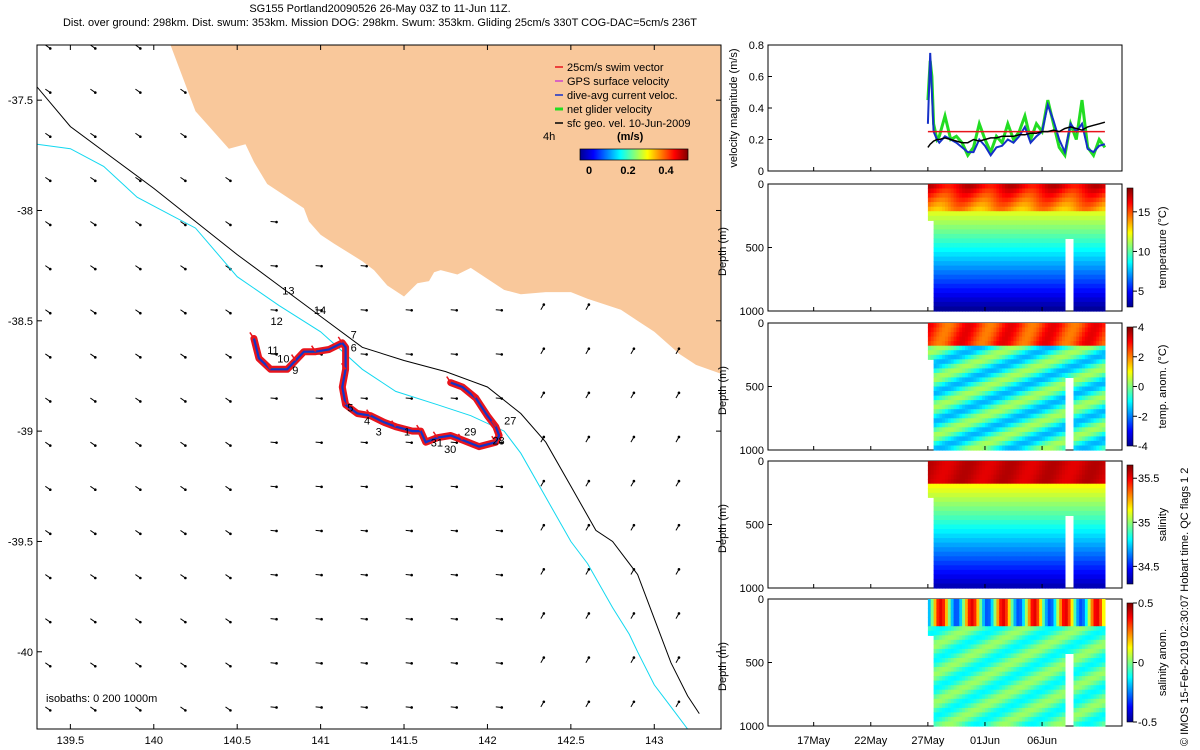 The height and width of the screenshot is (750, 1200). Describe the element at coordinates (623, 124) in the screenshot. I see `legend-entry: sfc geo. vel. 10-Jun-2009` at that location.